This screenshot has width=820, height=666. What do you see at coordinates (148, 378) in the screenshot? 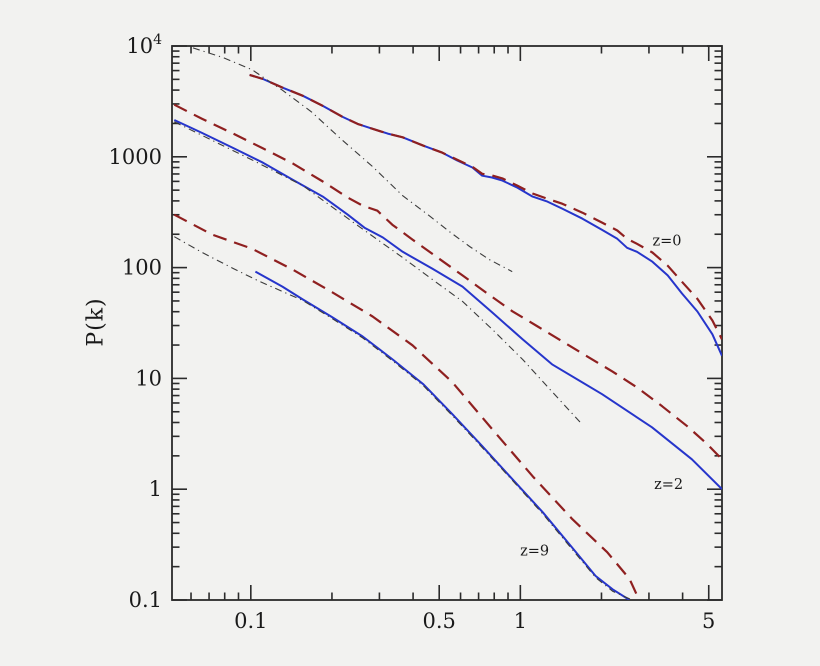
I see `y-tick-label-10: 10` at bounding box center [148, 378].